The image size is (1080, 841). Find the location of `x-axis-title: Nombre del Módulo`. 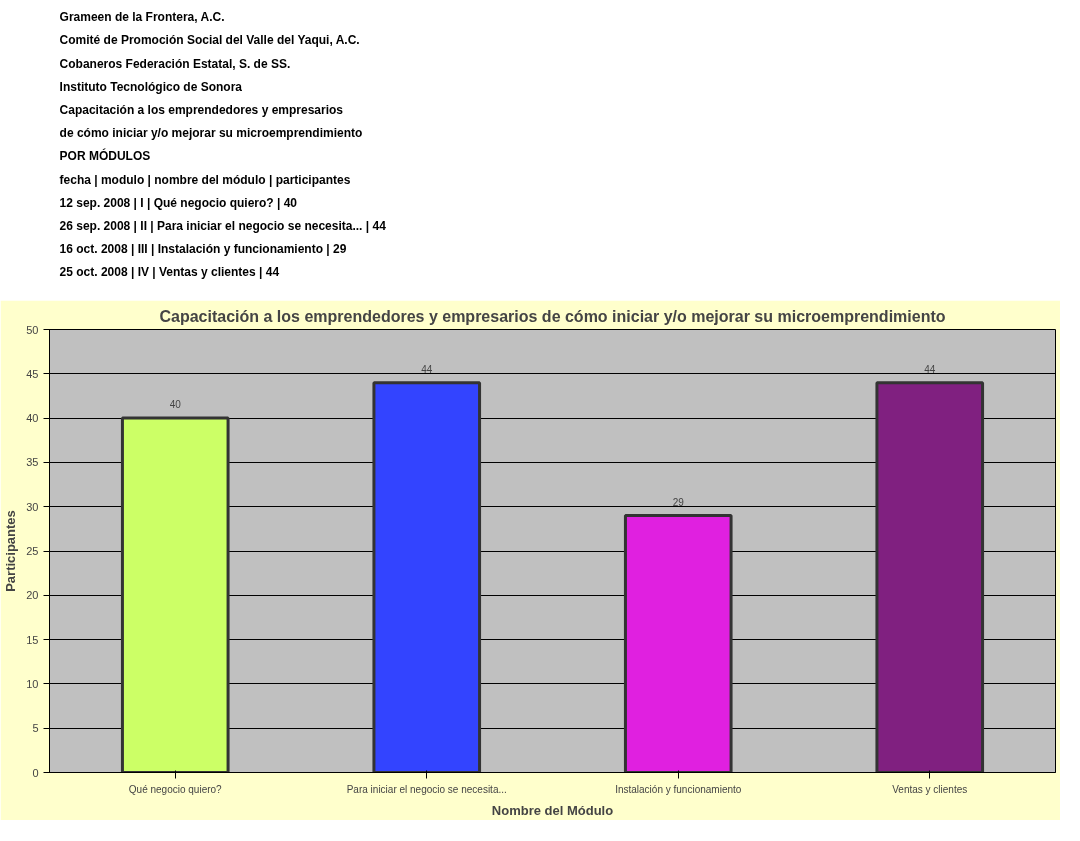

x-axis-title: Nombre del Módulo is located at coordinates (552, 810).